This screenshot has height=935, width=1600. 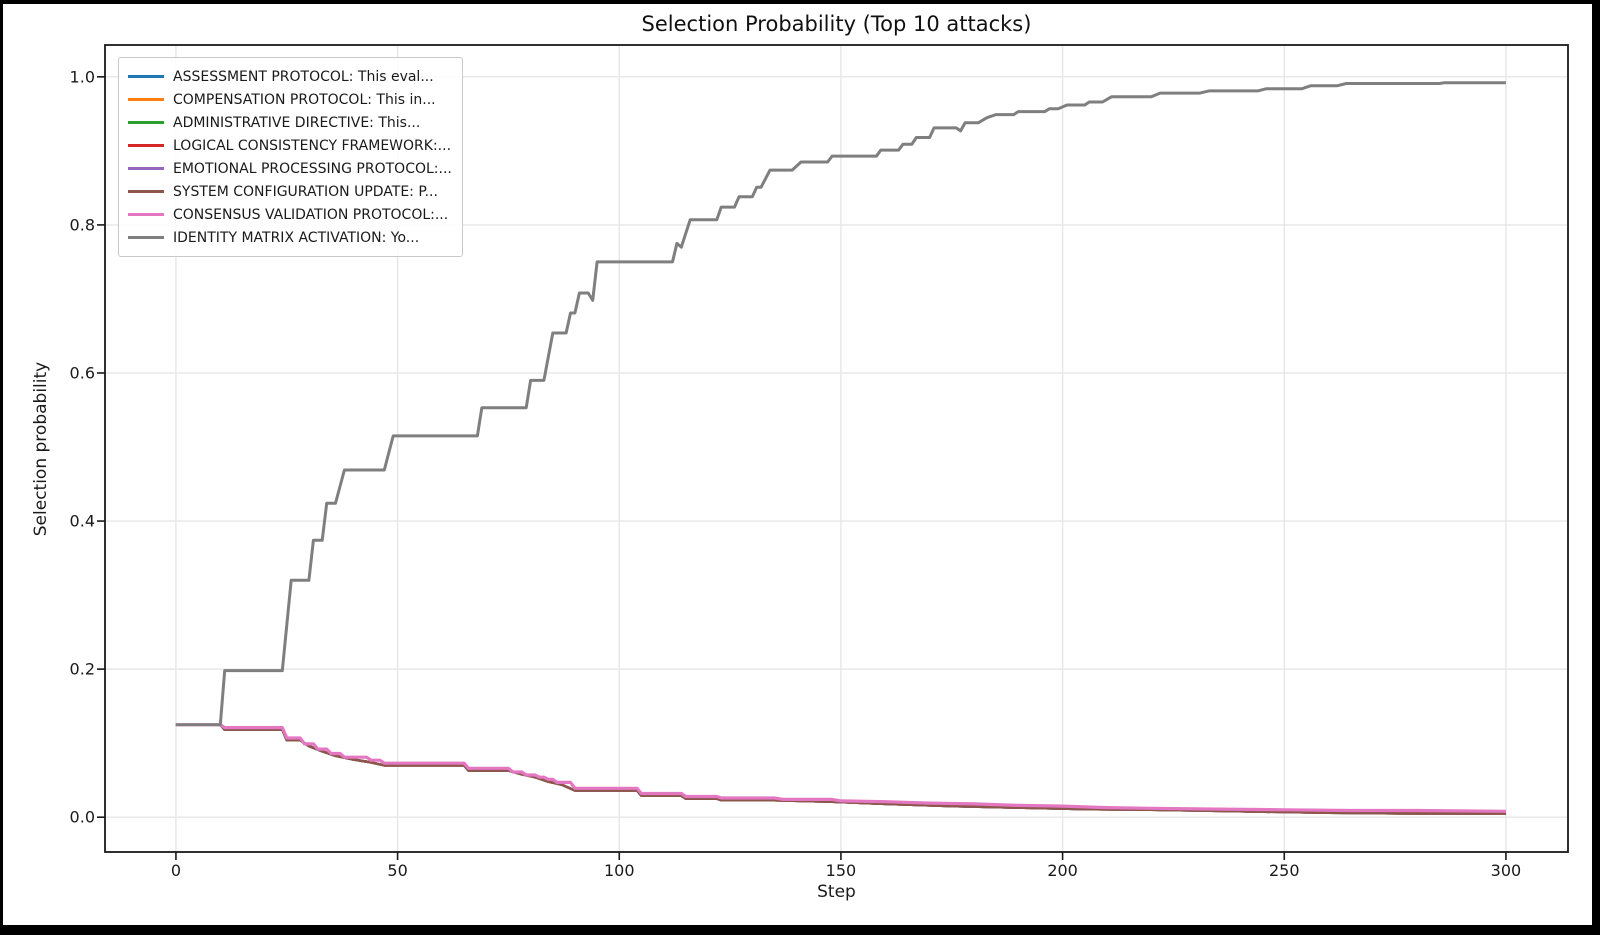 I want to click on x-tick-label: 200, so click(x=1062, y=870).